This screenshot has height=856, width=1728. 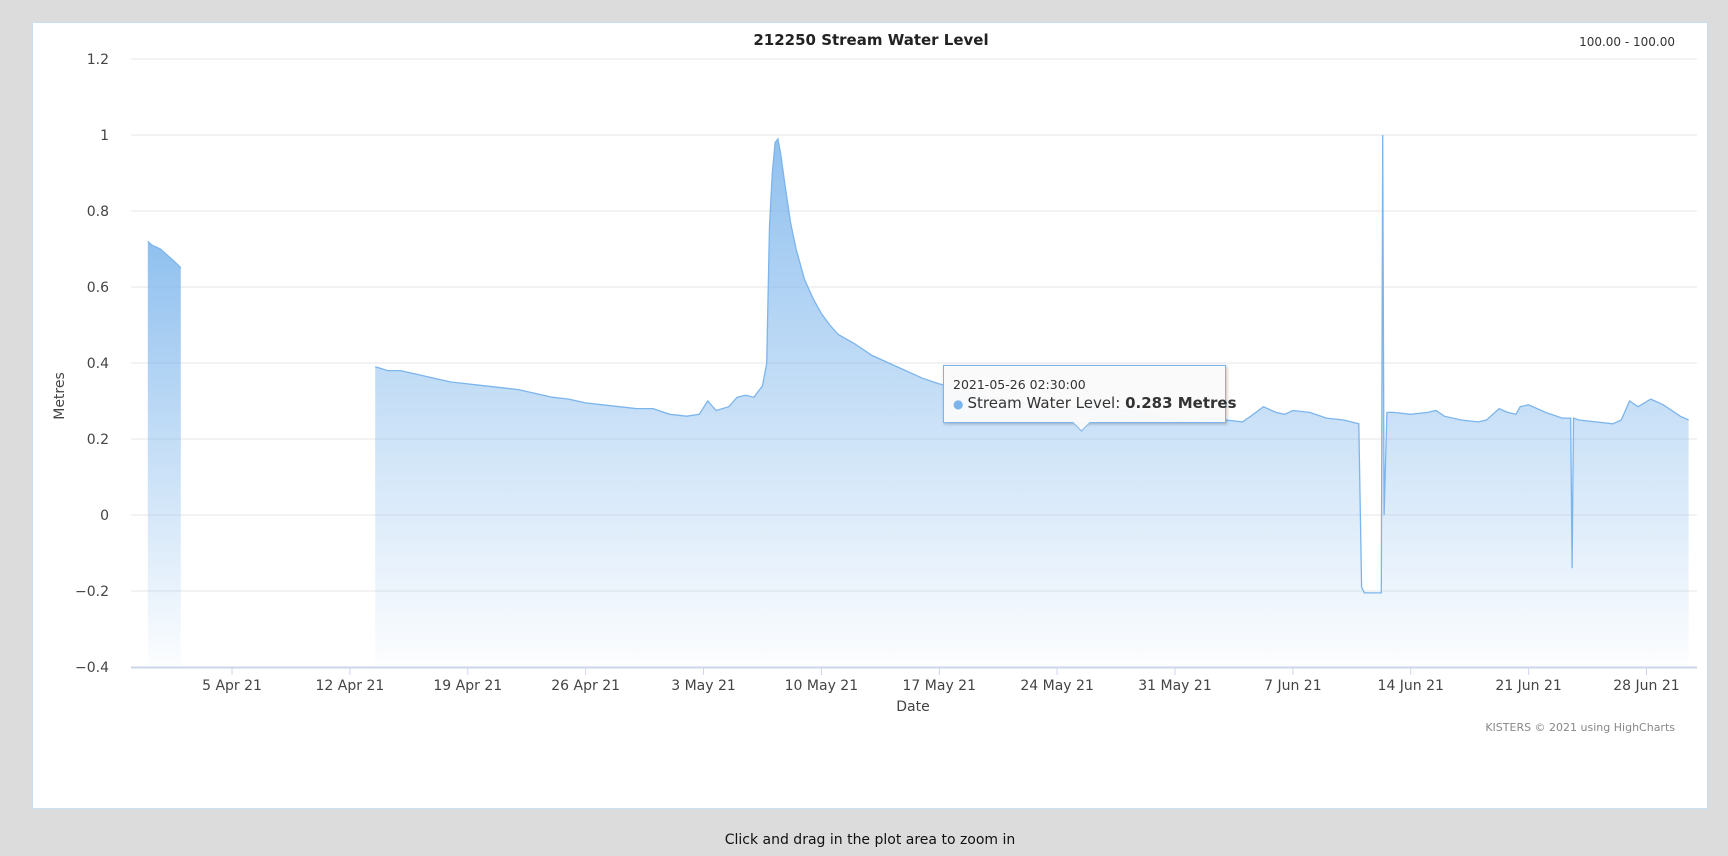 I want to click on y-tick-label: −0.4, so click(x=92, y=668).